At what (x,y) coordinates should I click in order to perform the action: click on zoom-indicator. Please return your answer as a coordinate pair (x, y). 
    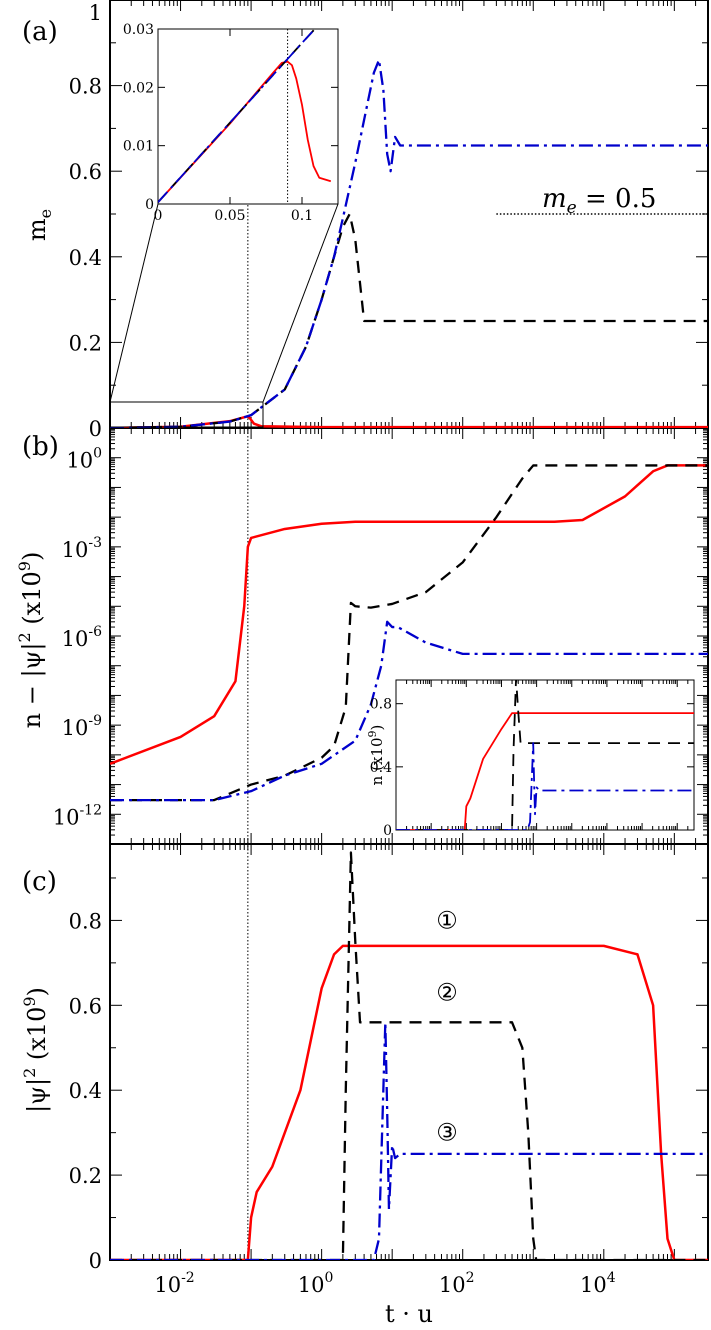
    Looking at the image, I should click on (224, 315).